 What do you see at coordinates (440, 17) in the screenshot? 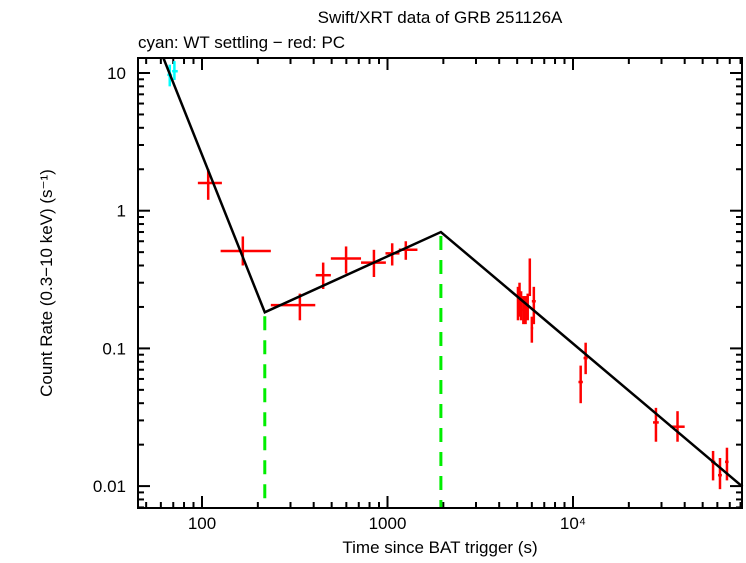
I see `chart-title: Swift/XRT data of GRB 251126A` at bounding box center [440, 17].